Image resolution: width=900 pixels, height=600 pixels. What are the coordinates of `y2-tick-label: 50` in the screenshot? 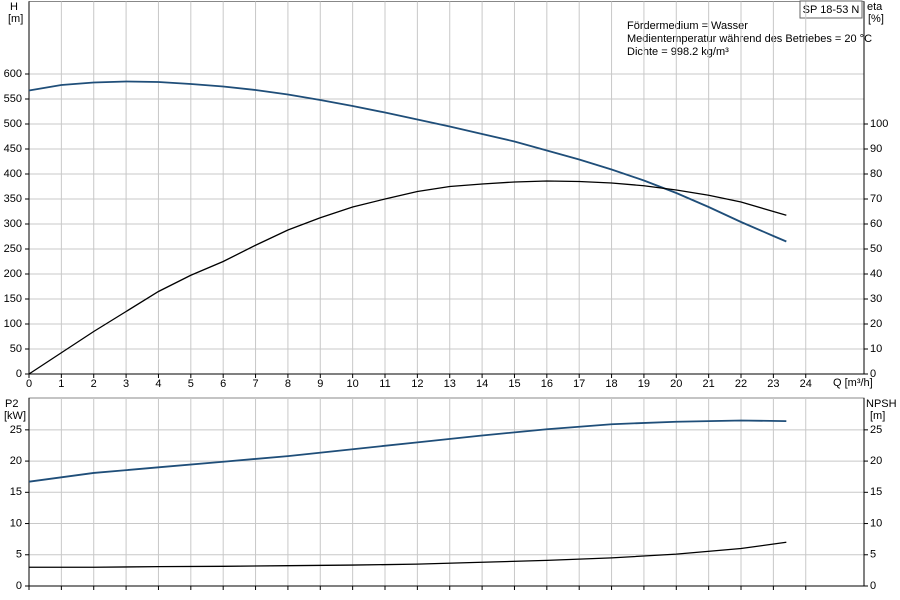 It's located at (876, 249).